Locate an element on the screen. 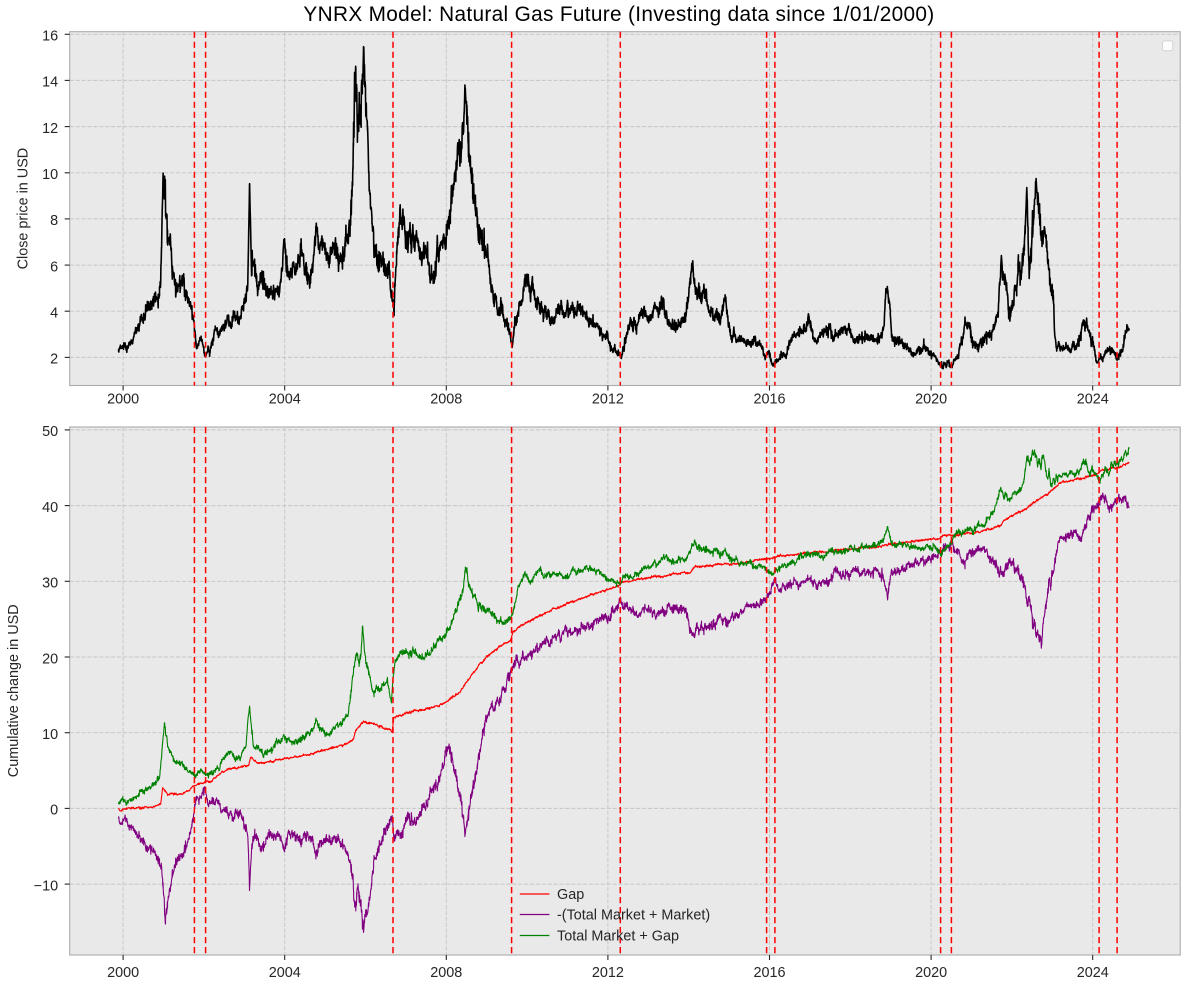 Image resolution: width=1189 pixels, height=994 pixels. svg-text: 2 is located at coordinates (54, 360).